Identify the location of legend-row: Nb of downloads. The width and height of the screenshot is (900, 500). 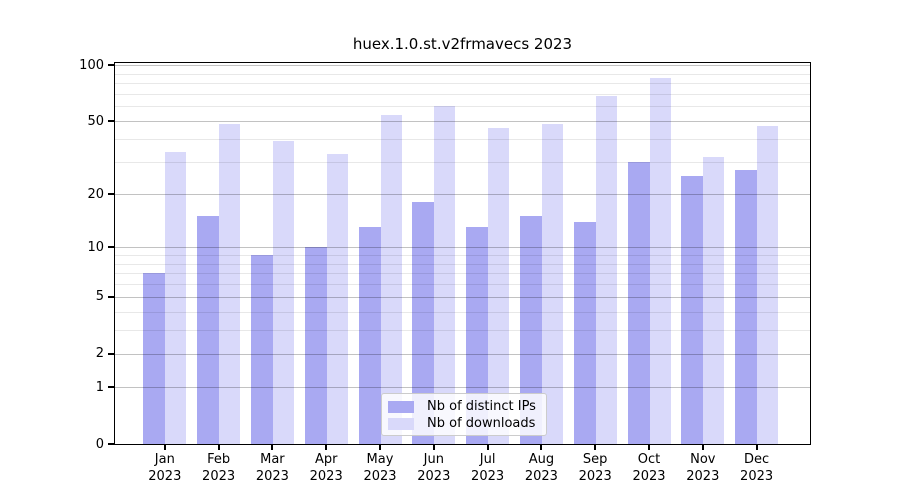
(464, 423).